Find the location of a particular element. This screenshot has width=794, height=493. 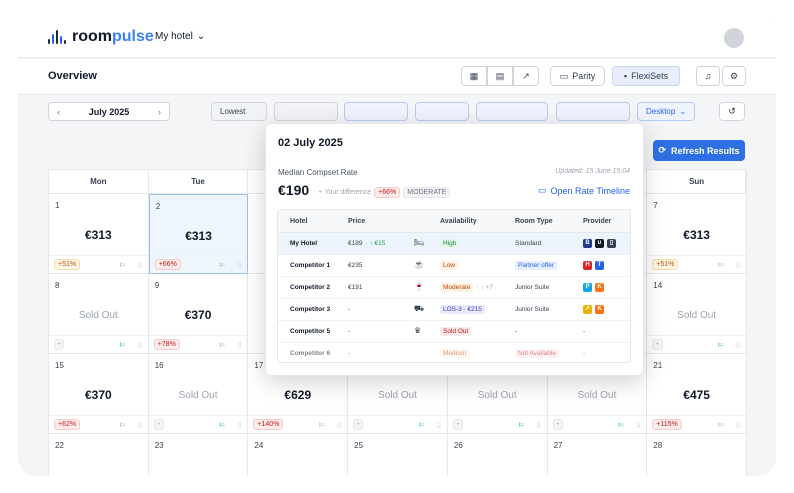

provider-logo-icon: ʊ is located at coordinates (599, 243).